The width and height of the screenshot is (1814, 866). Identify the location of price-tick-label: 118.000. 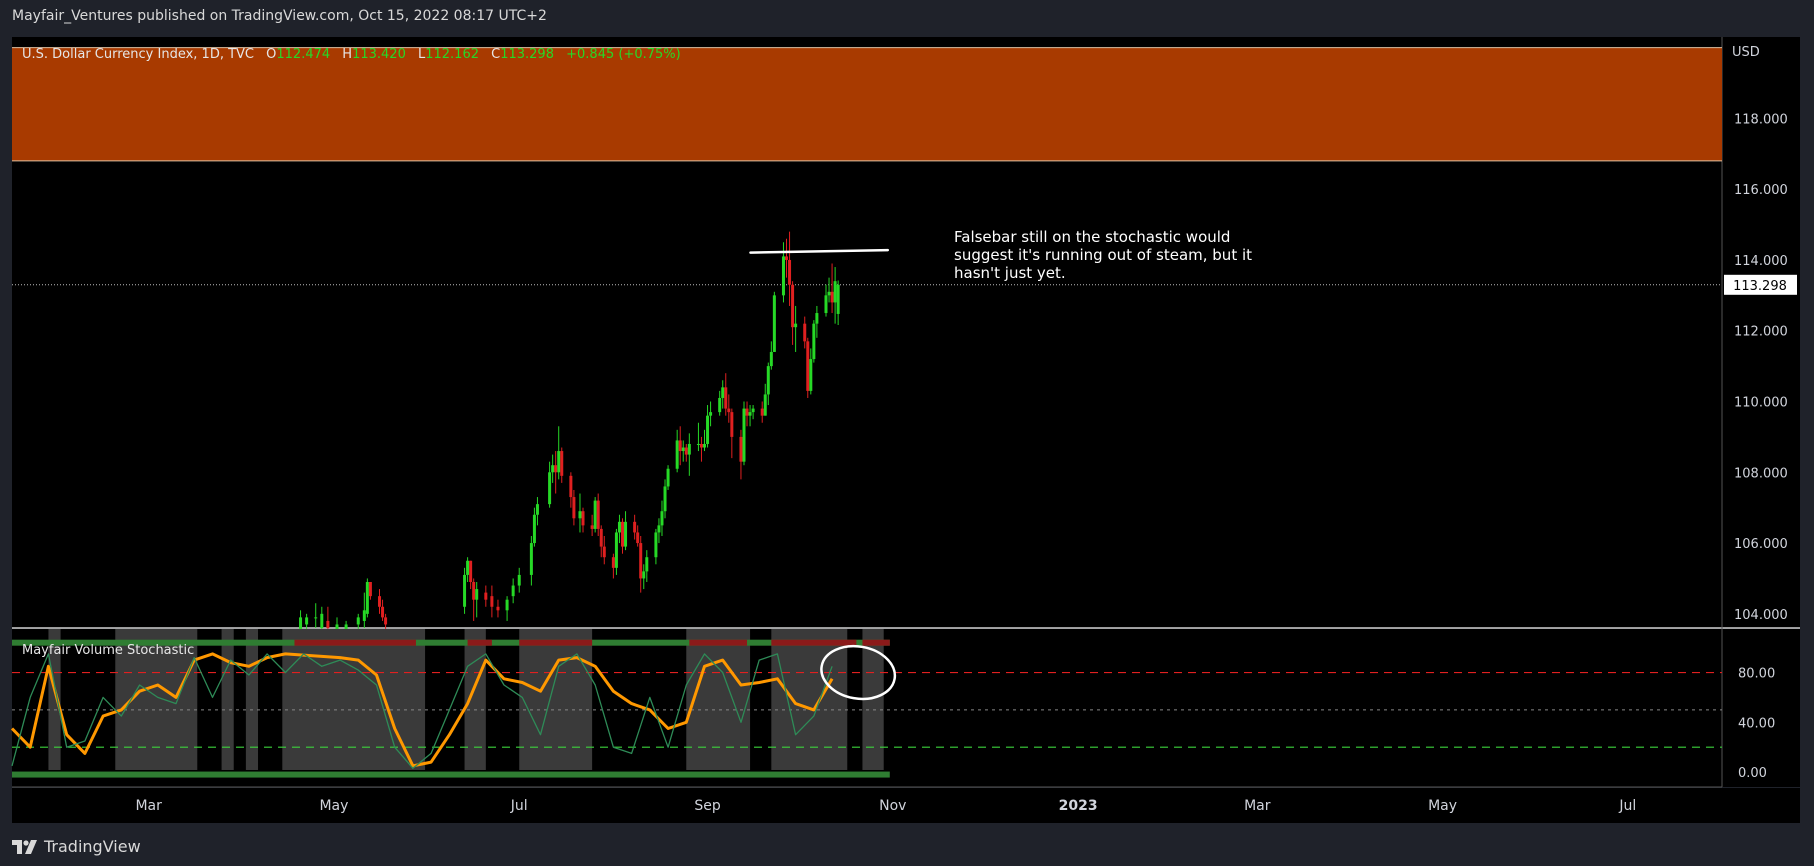
(1761, 119).